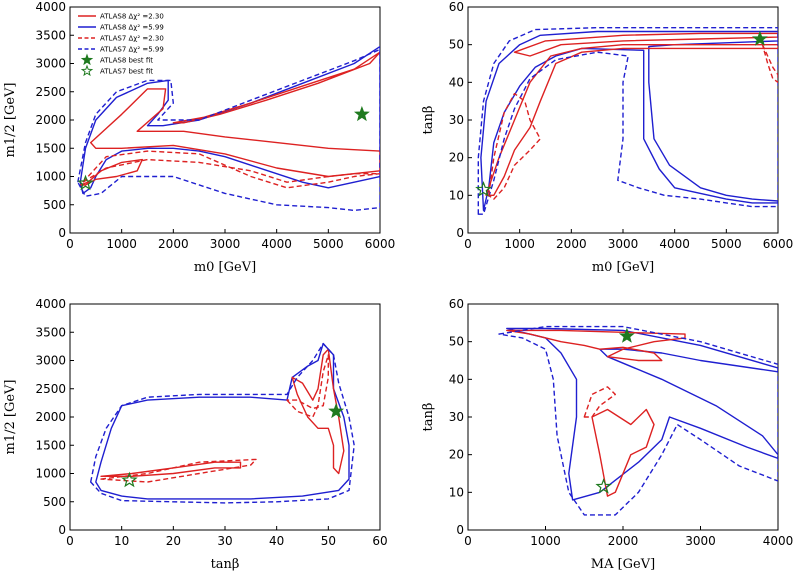  Describe the element at coordinates (224, 541) in the screenshot. I see `x-tick-label: 30` at that location.